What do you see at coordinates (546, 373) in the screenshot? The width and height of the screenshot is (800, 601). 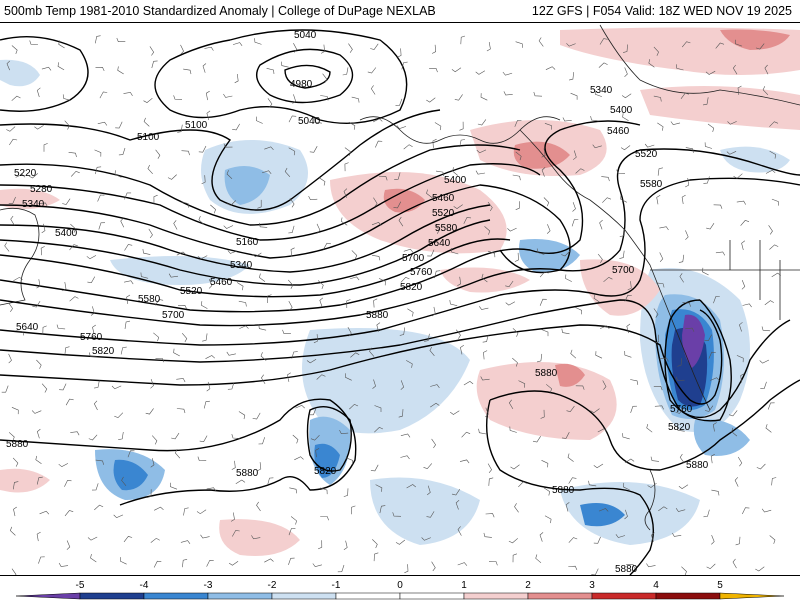 I see `contour-label-5880b: 5880` at bounding box center [546, 373].